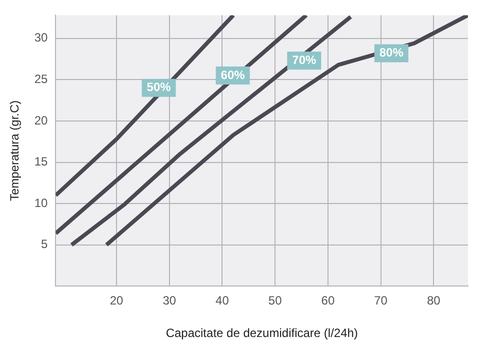  I want to click on x-tick-label: 80, so click(433, 301).